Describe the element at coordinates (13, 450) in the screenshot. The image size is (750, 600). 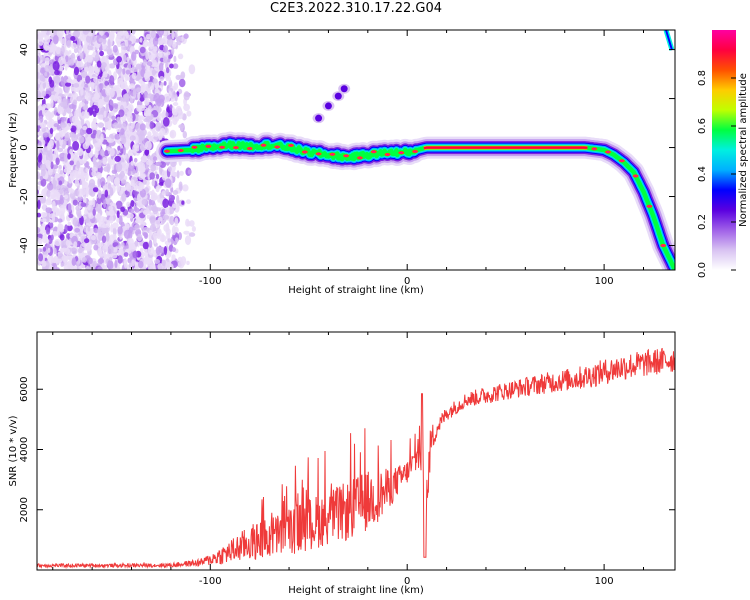
I see `snr-y-axis-label: SNR (10 * v/v)` at that location.